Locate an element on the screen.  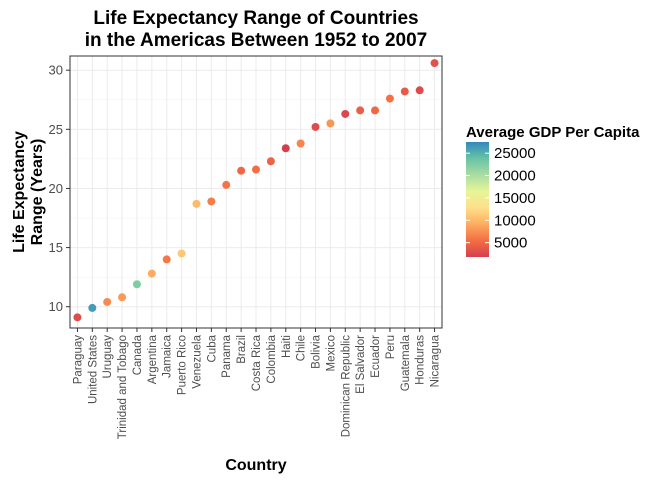
x-tick-label: Peru is located at coordinates (391, 347).